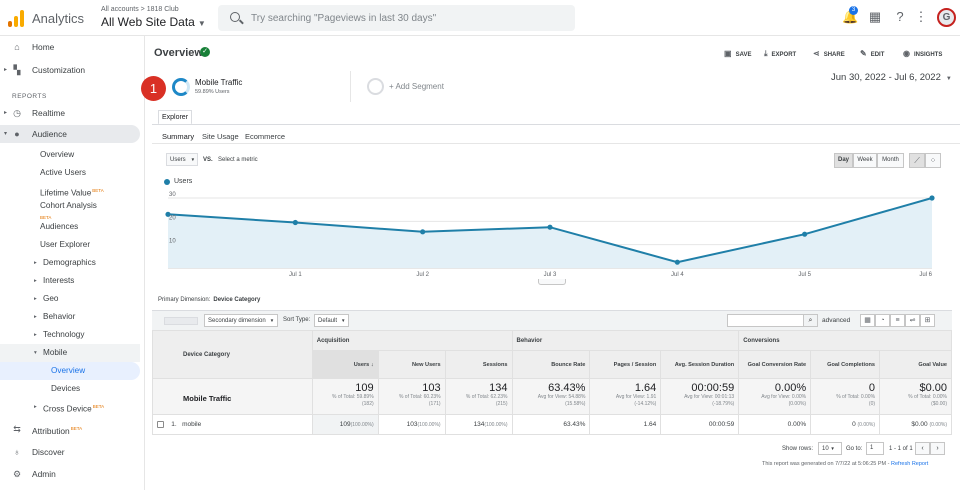 The width and height of the screenshot is (960, 490). What do you see at coordinates (192, 425) in the screenshot?
I see `row-device-link: mobile` at bounding box center [192, 425].